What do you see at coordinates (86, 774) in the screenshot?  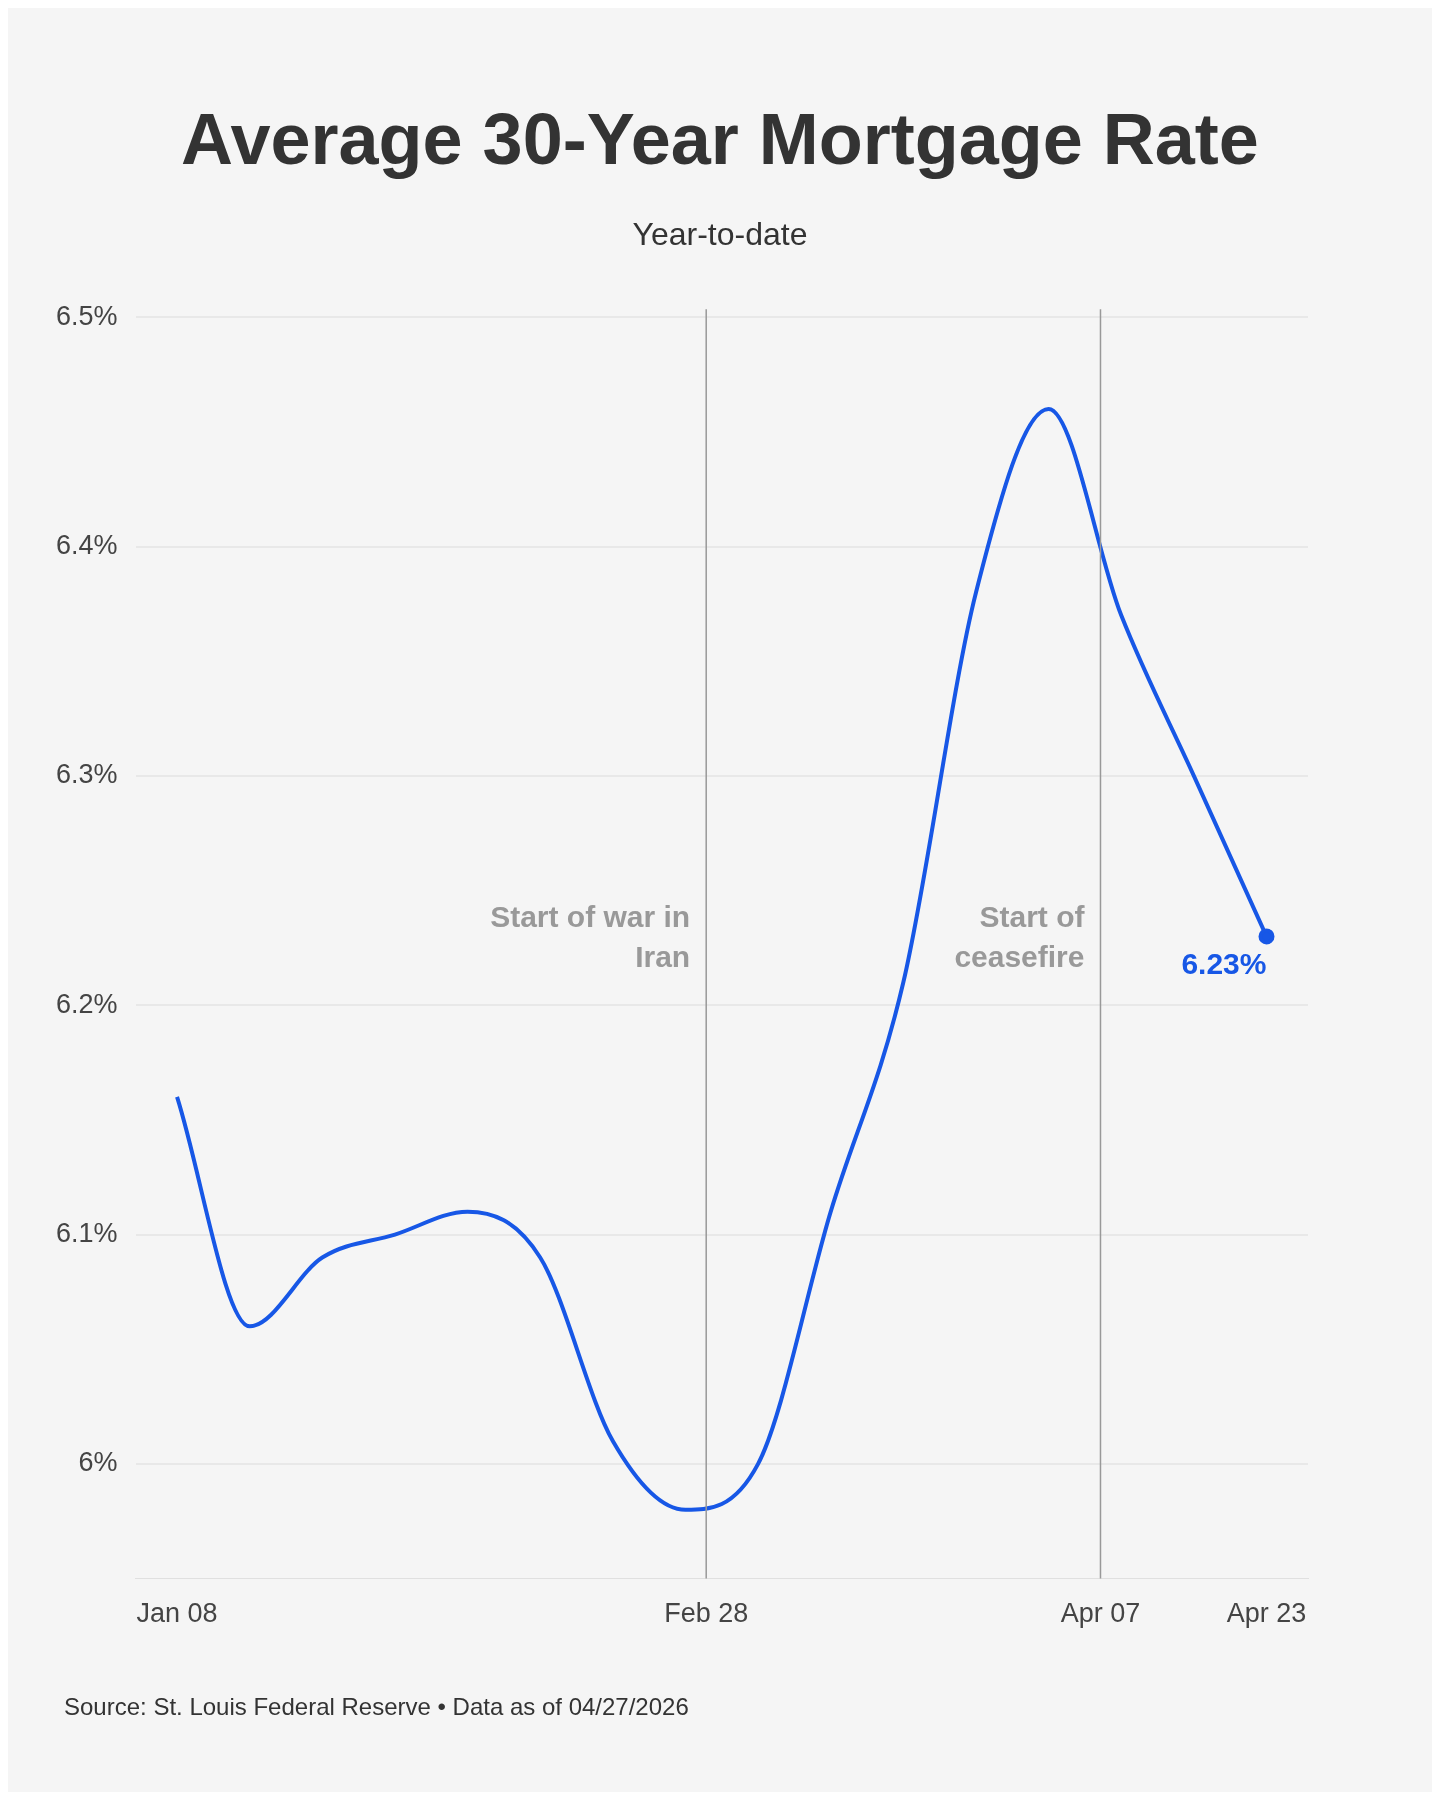 I see `y-tick-label: 6.3%` at bounding box center [86, 774].